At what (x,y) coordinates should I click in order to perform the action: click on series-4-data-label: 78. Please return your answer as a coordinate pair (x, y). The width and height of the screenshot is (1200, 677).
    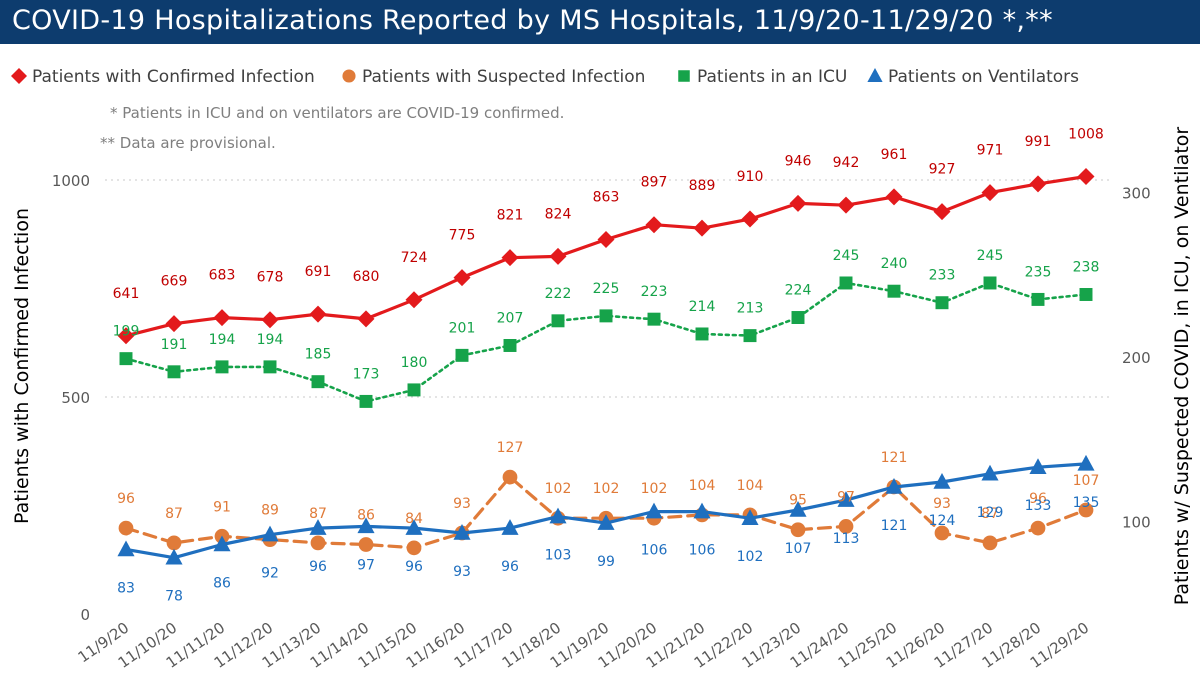
    Looking at the image, I should click on (174, 597).